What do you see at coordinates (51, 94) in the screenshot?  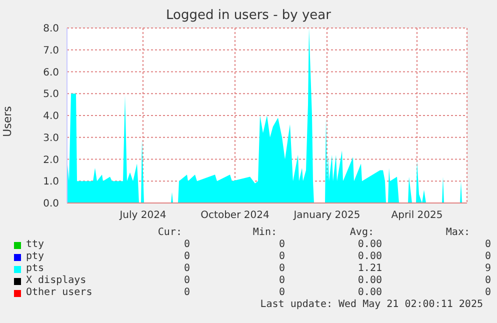 I see `y-tick-label: 5.0` at bounding box center [51, 94].